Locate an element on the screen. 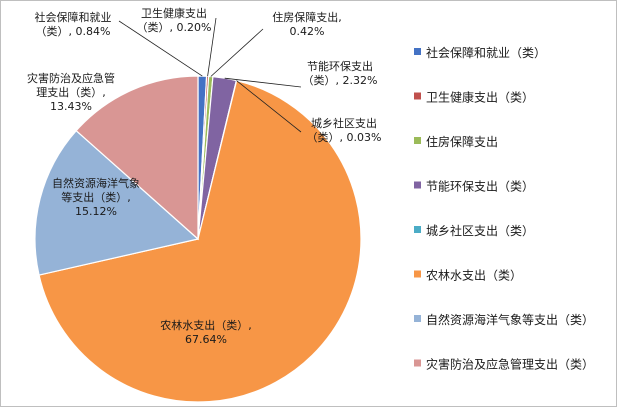 The height and width of the screenshot is (407, 617). data-label-1: 社会保障和就业（类）, 0.84% is located at coordinates (73, 24).